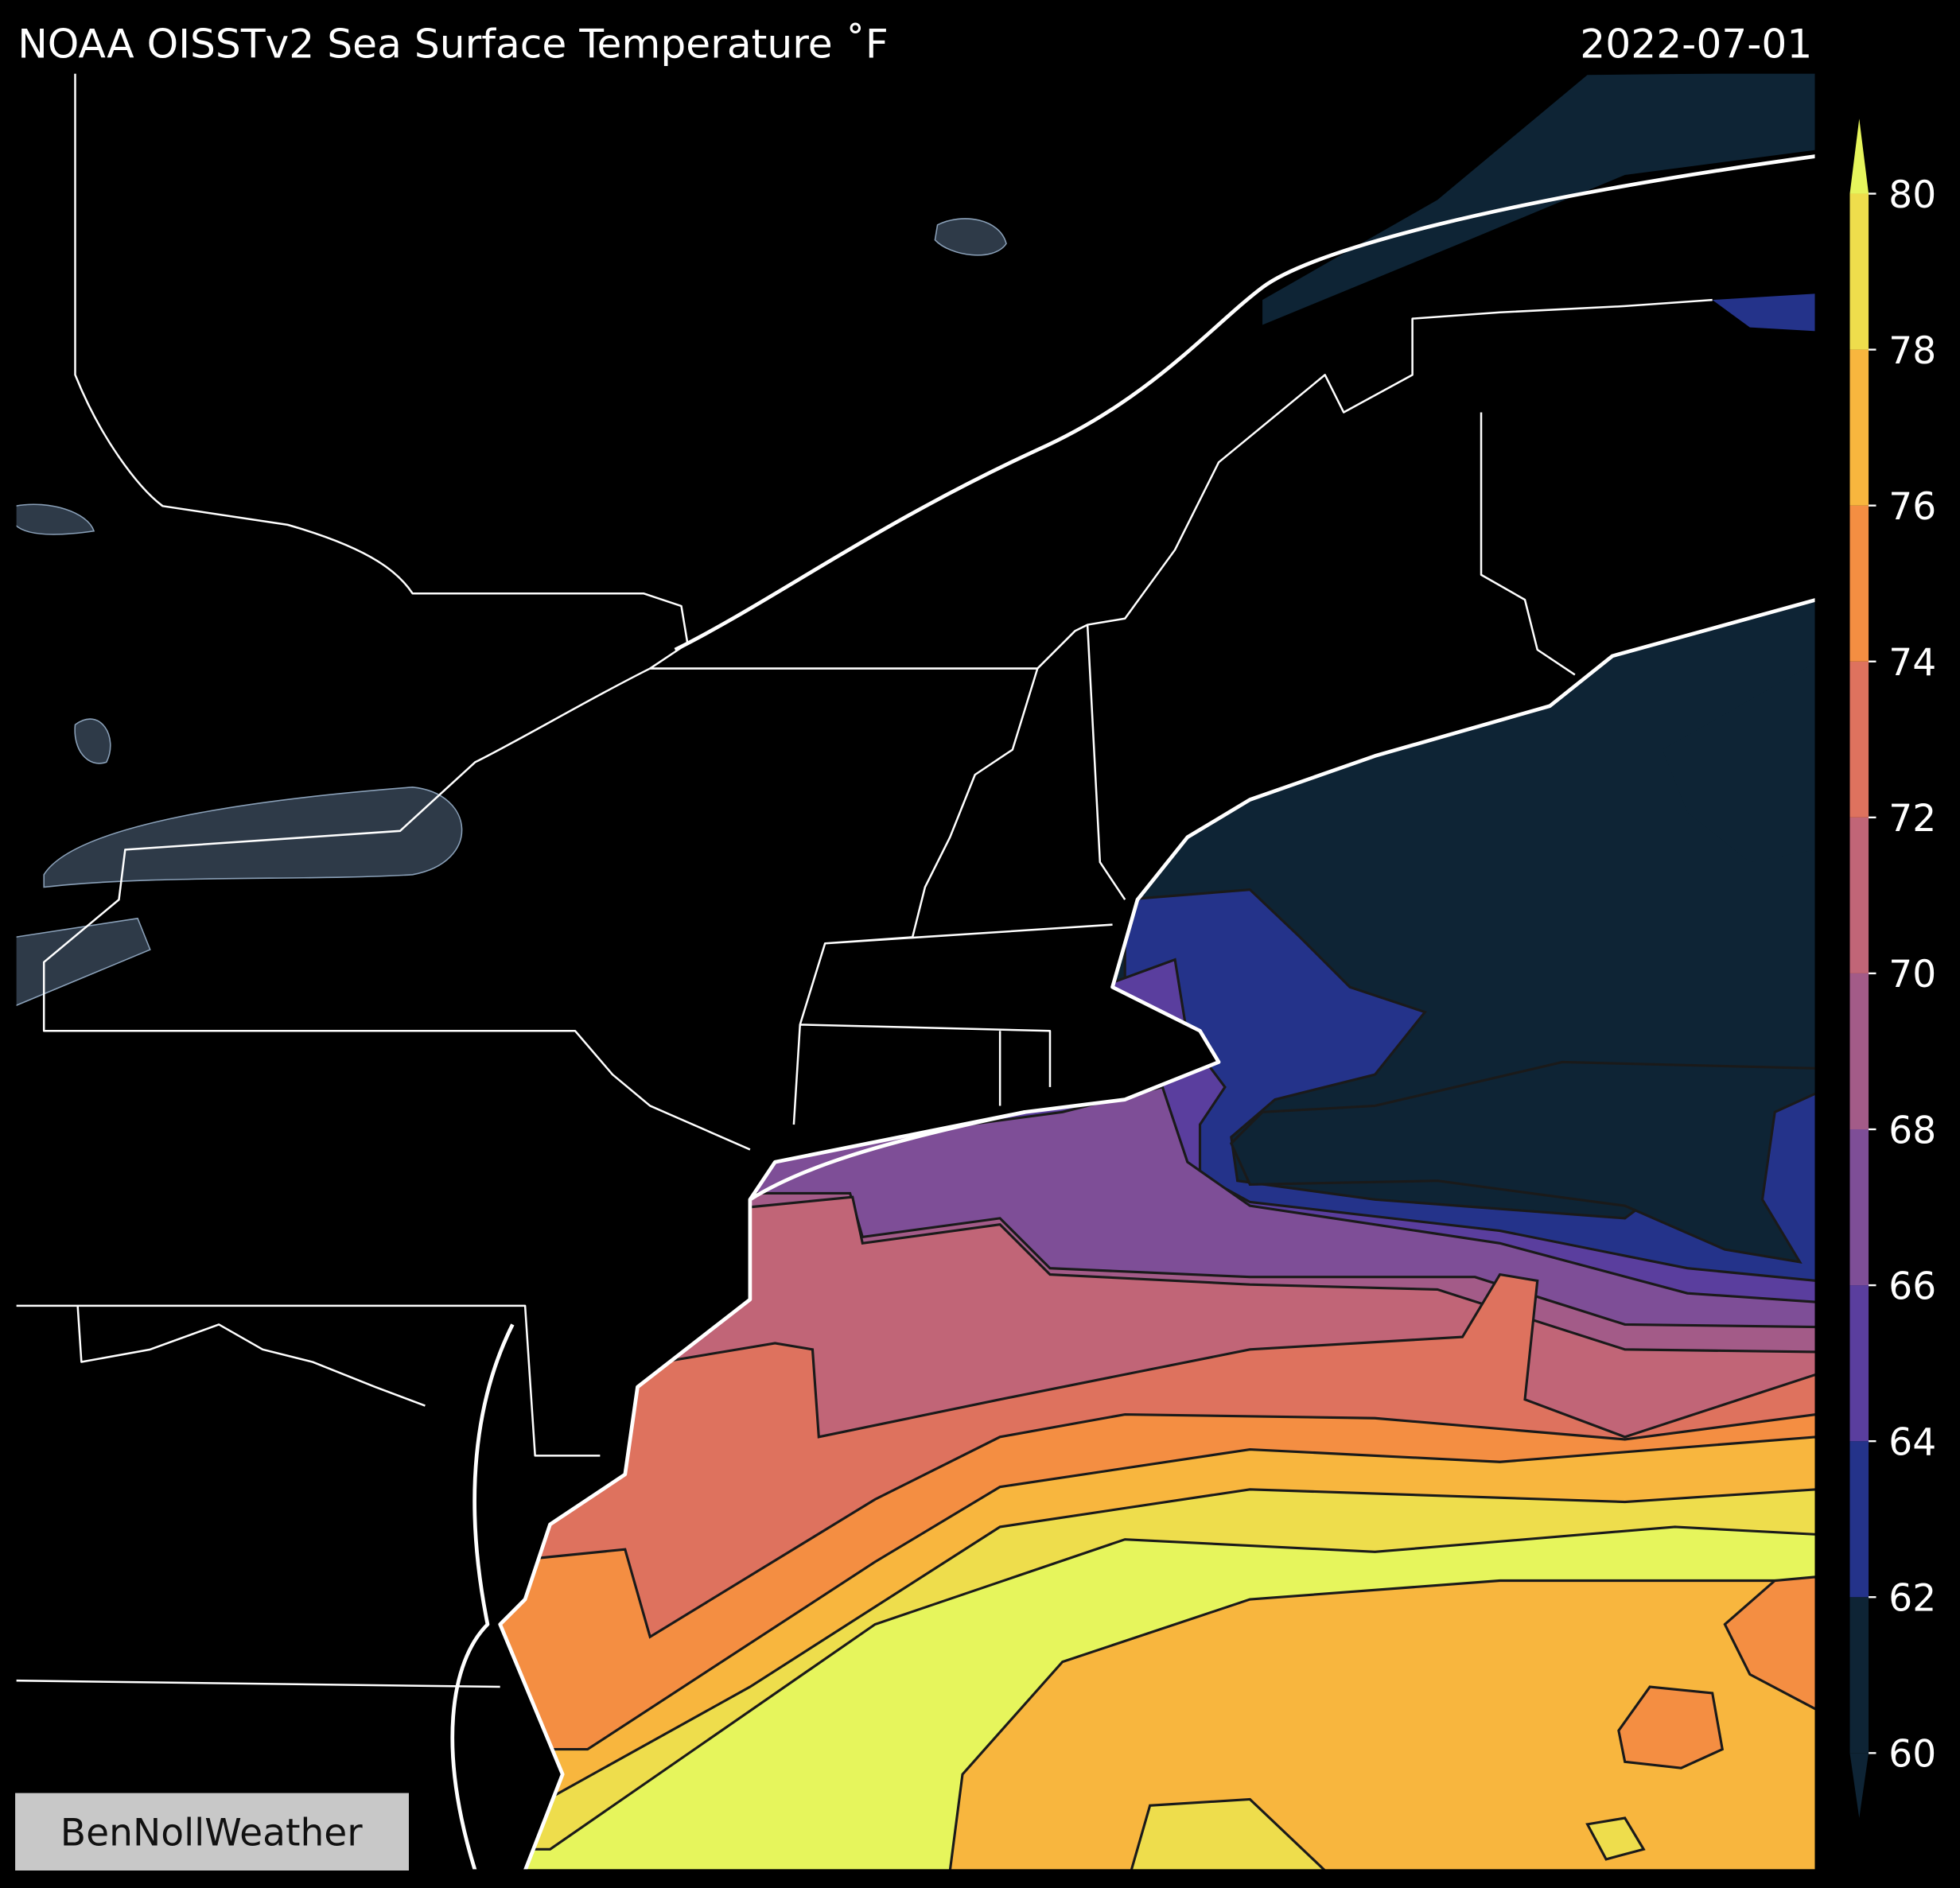 The image size is (1960, 1888). What do you see at coordinates (1912, 974) in the screenshot?
I see `colorbar-tick-label: 70` at bounding box center [1912, 974].